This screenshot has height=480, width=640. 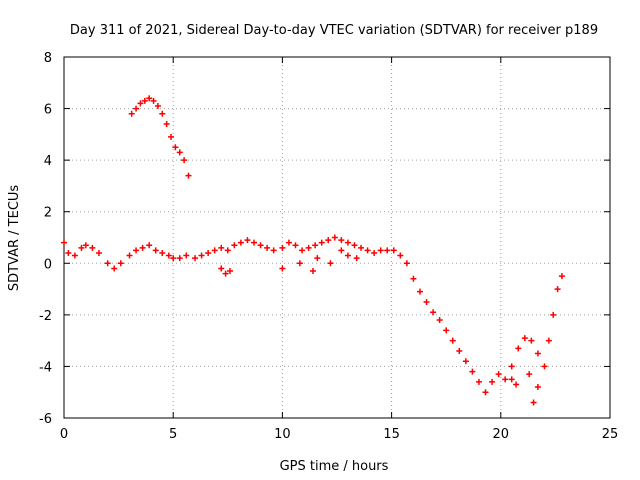 I want to click on x-tick-label: 0, so click(x=64, y=434).